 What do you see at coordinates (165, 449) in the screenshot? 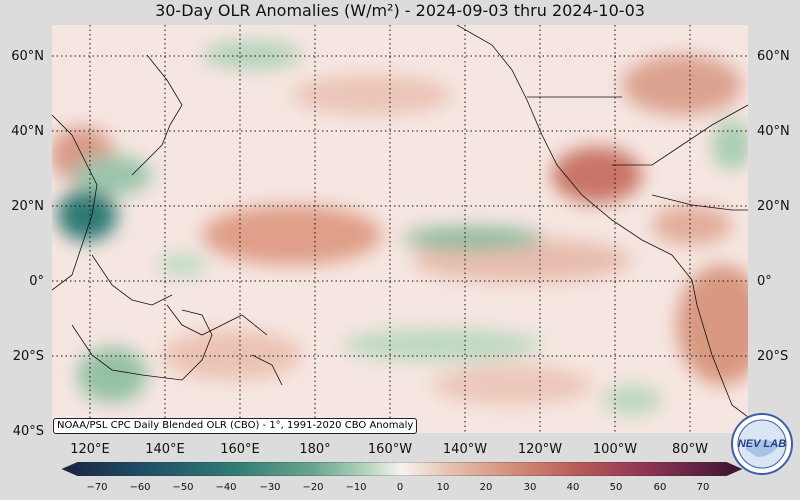
I see `lon-label: 140°E` at bounding box center [165, 449].